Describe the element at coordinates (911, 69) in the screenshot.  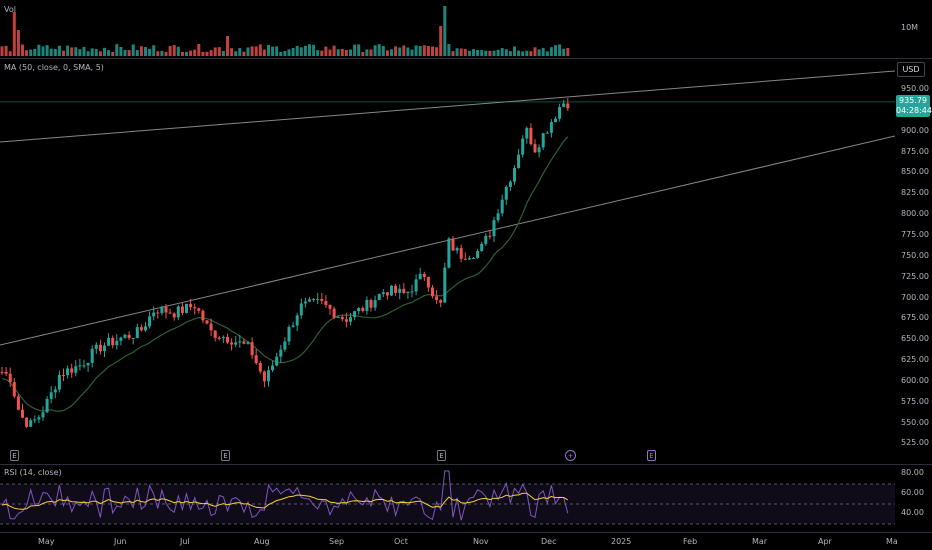
I see `currency-button: USD` at that location.